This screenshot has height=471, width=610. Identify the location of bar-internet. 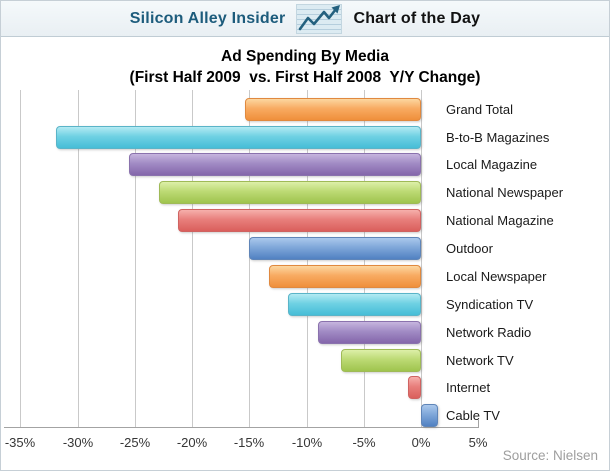
(414, 387).